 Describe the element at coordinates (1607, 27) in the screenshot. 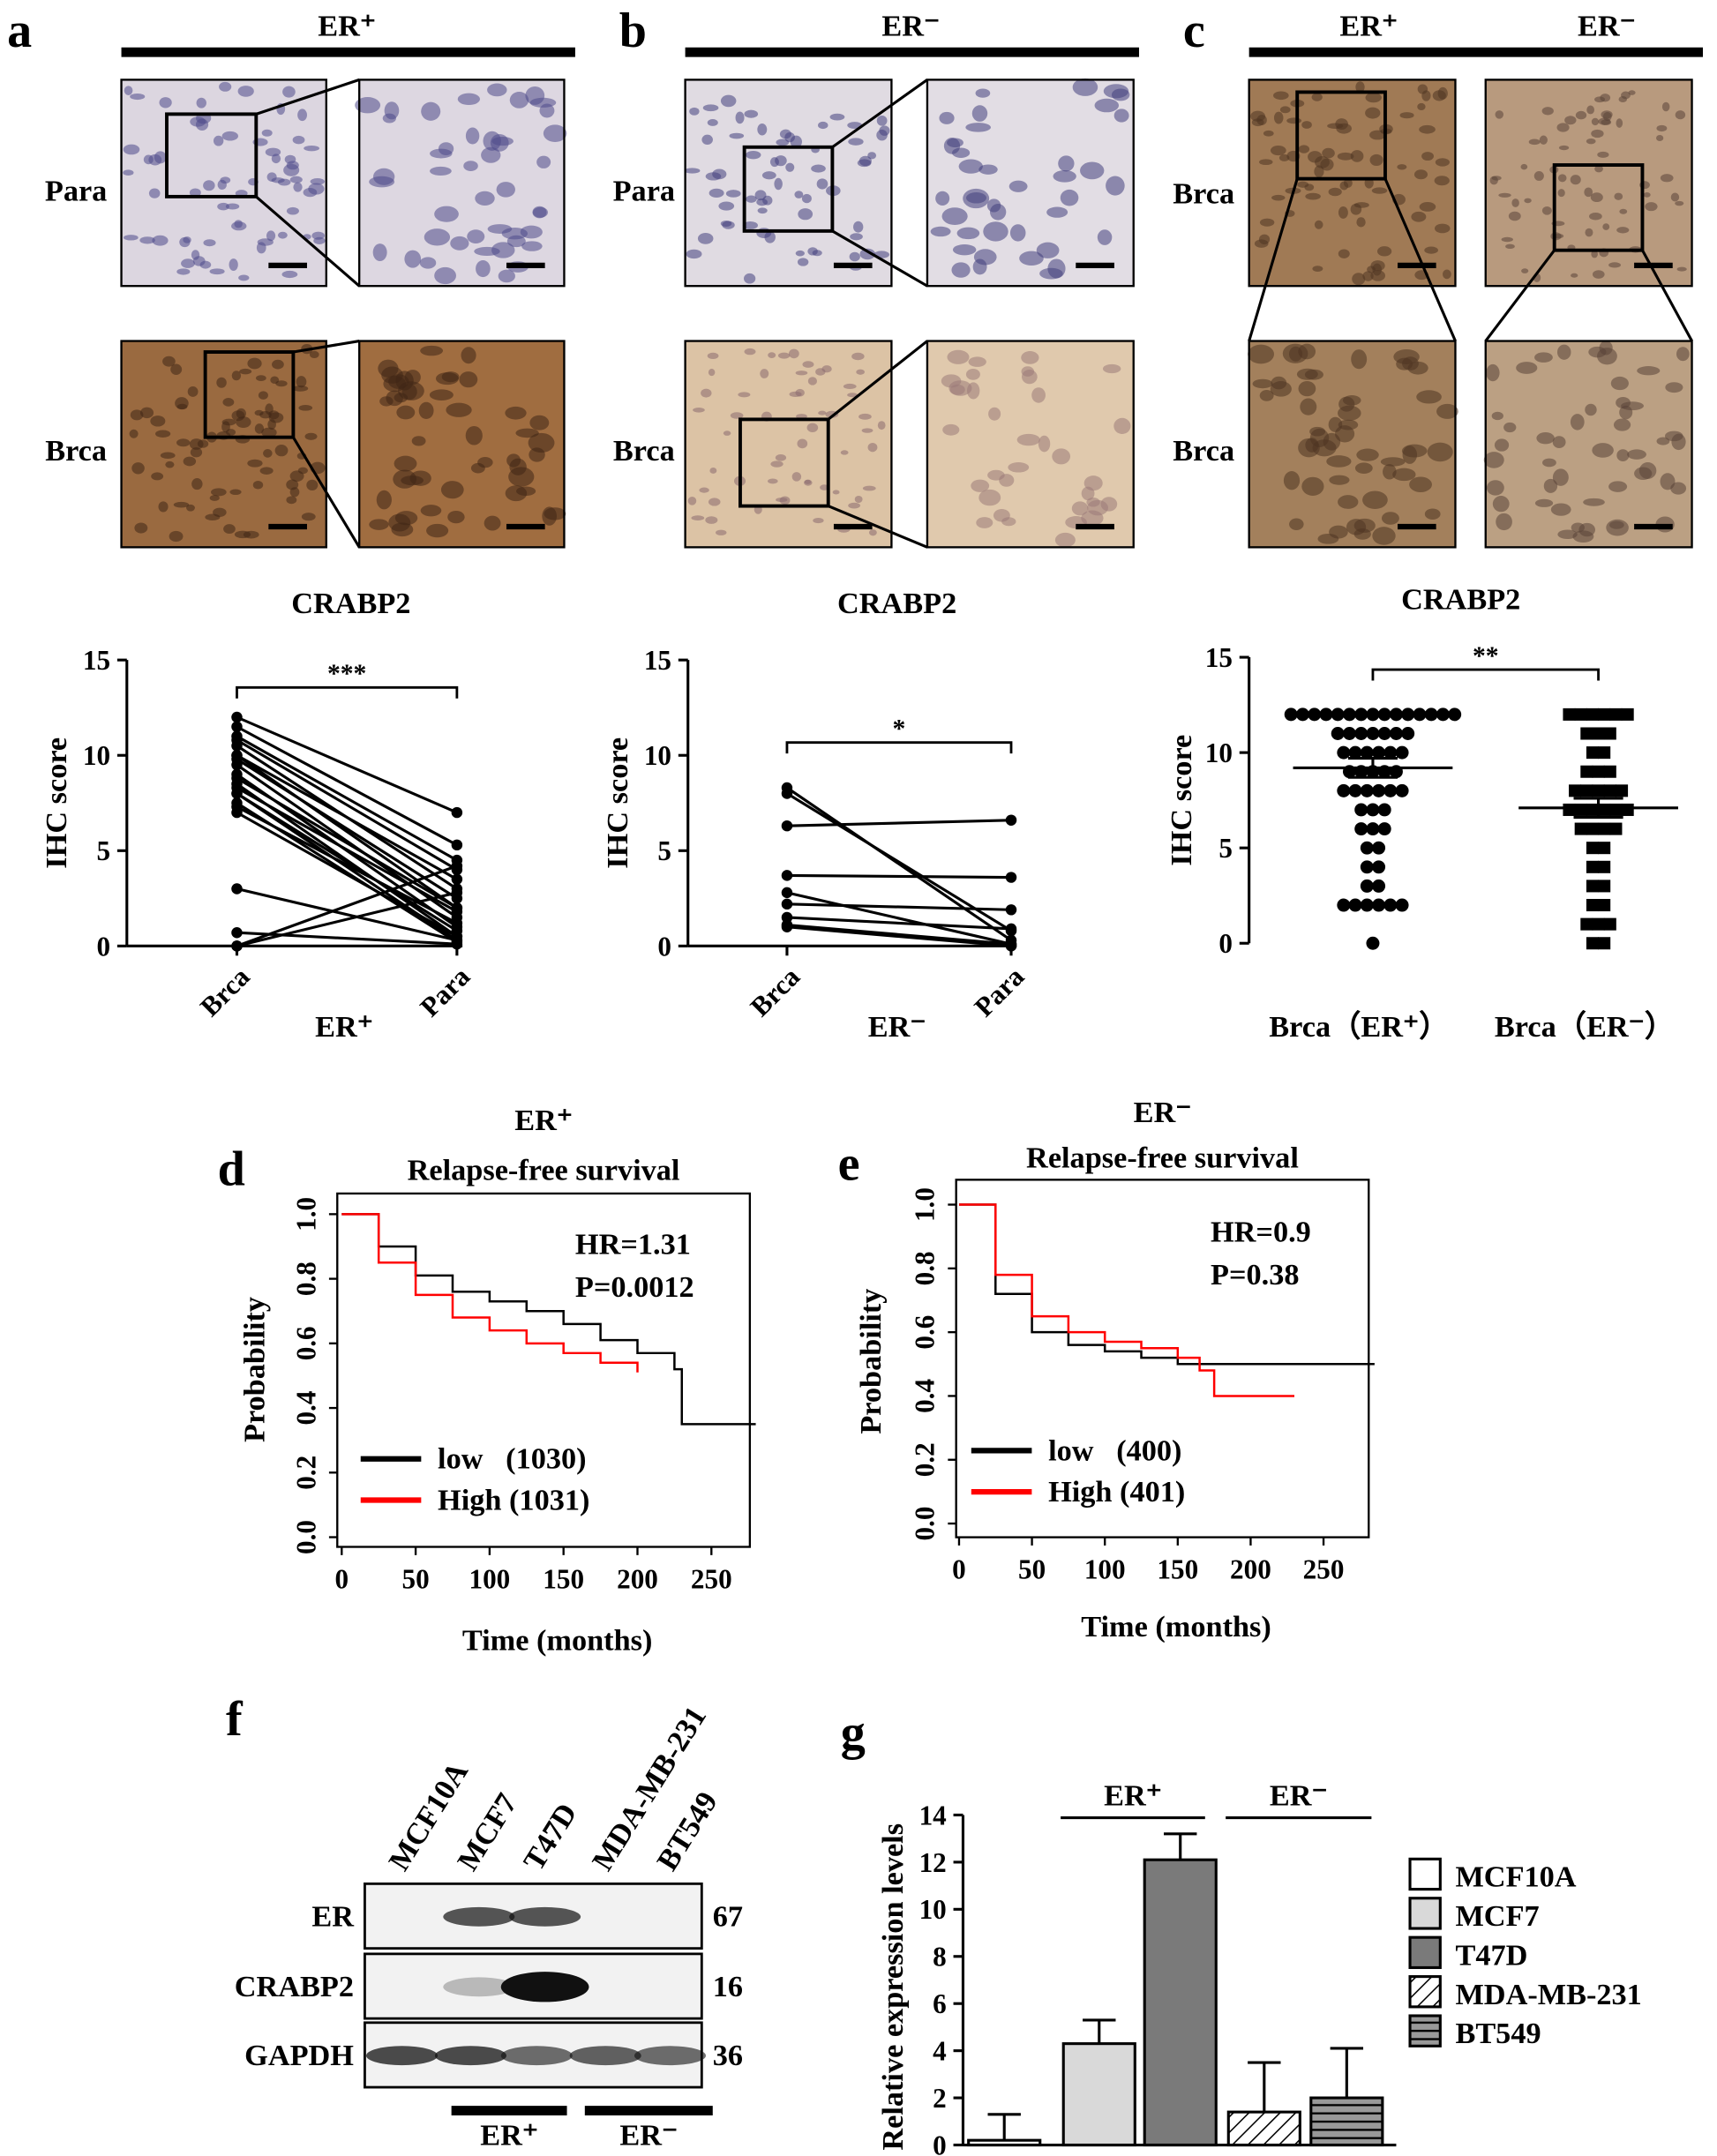

I see `panel-header: ER⁻` at that location.